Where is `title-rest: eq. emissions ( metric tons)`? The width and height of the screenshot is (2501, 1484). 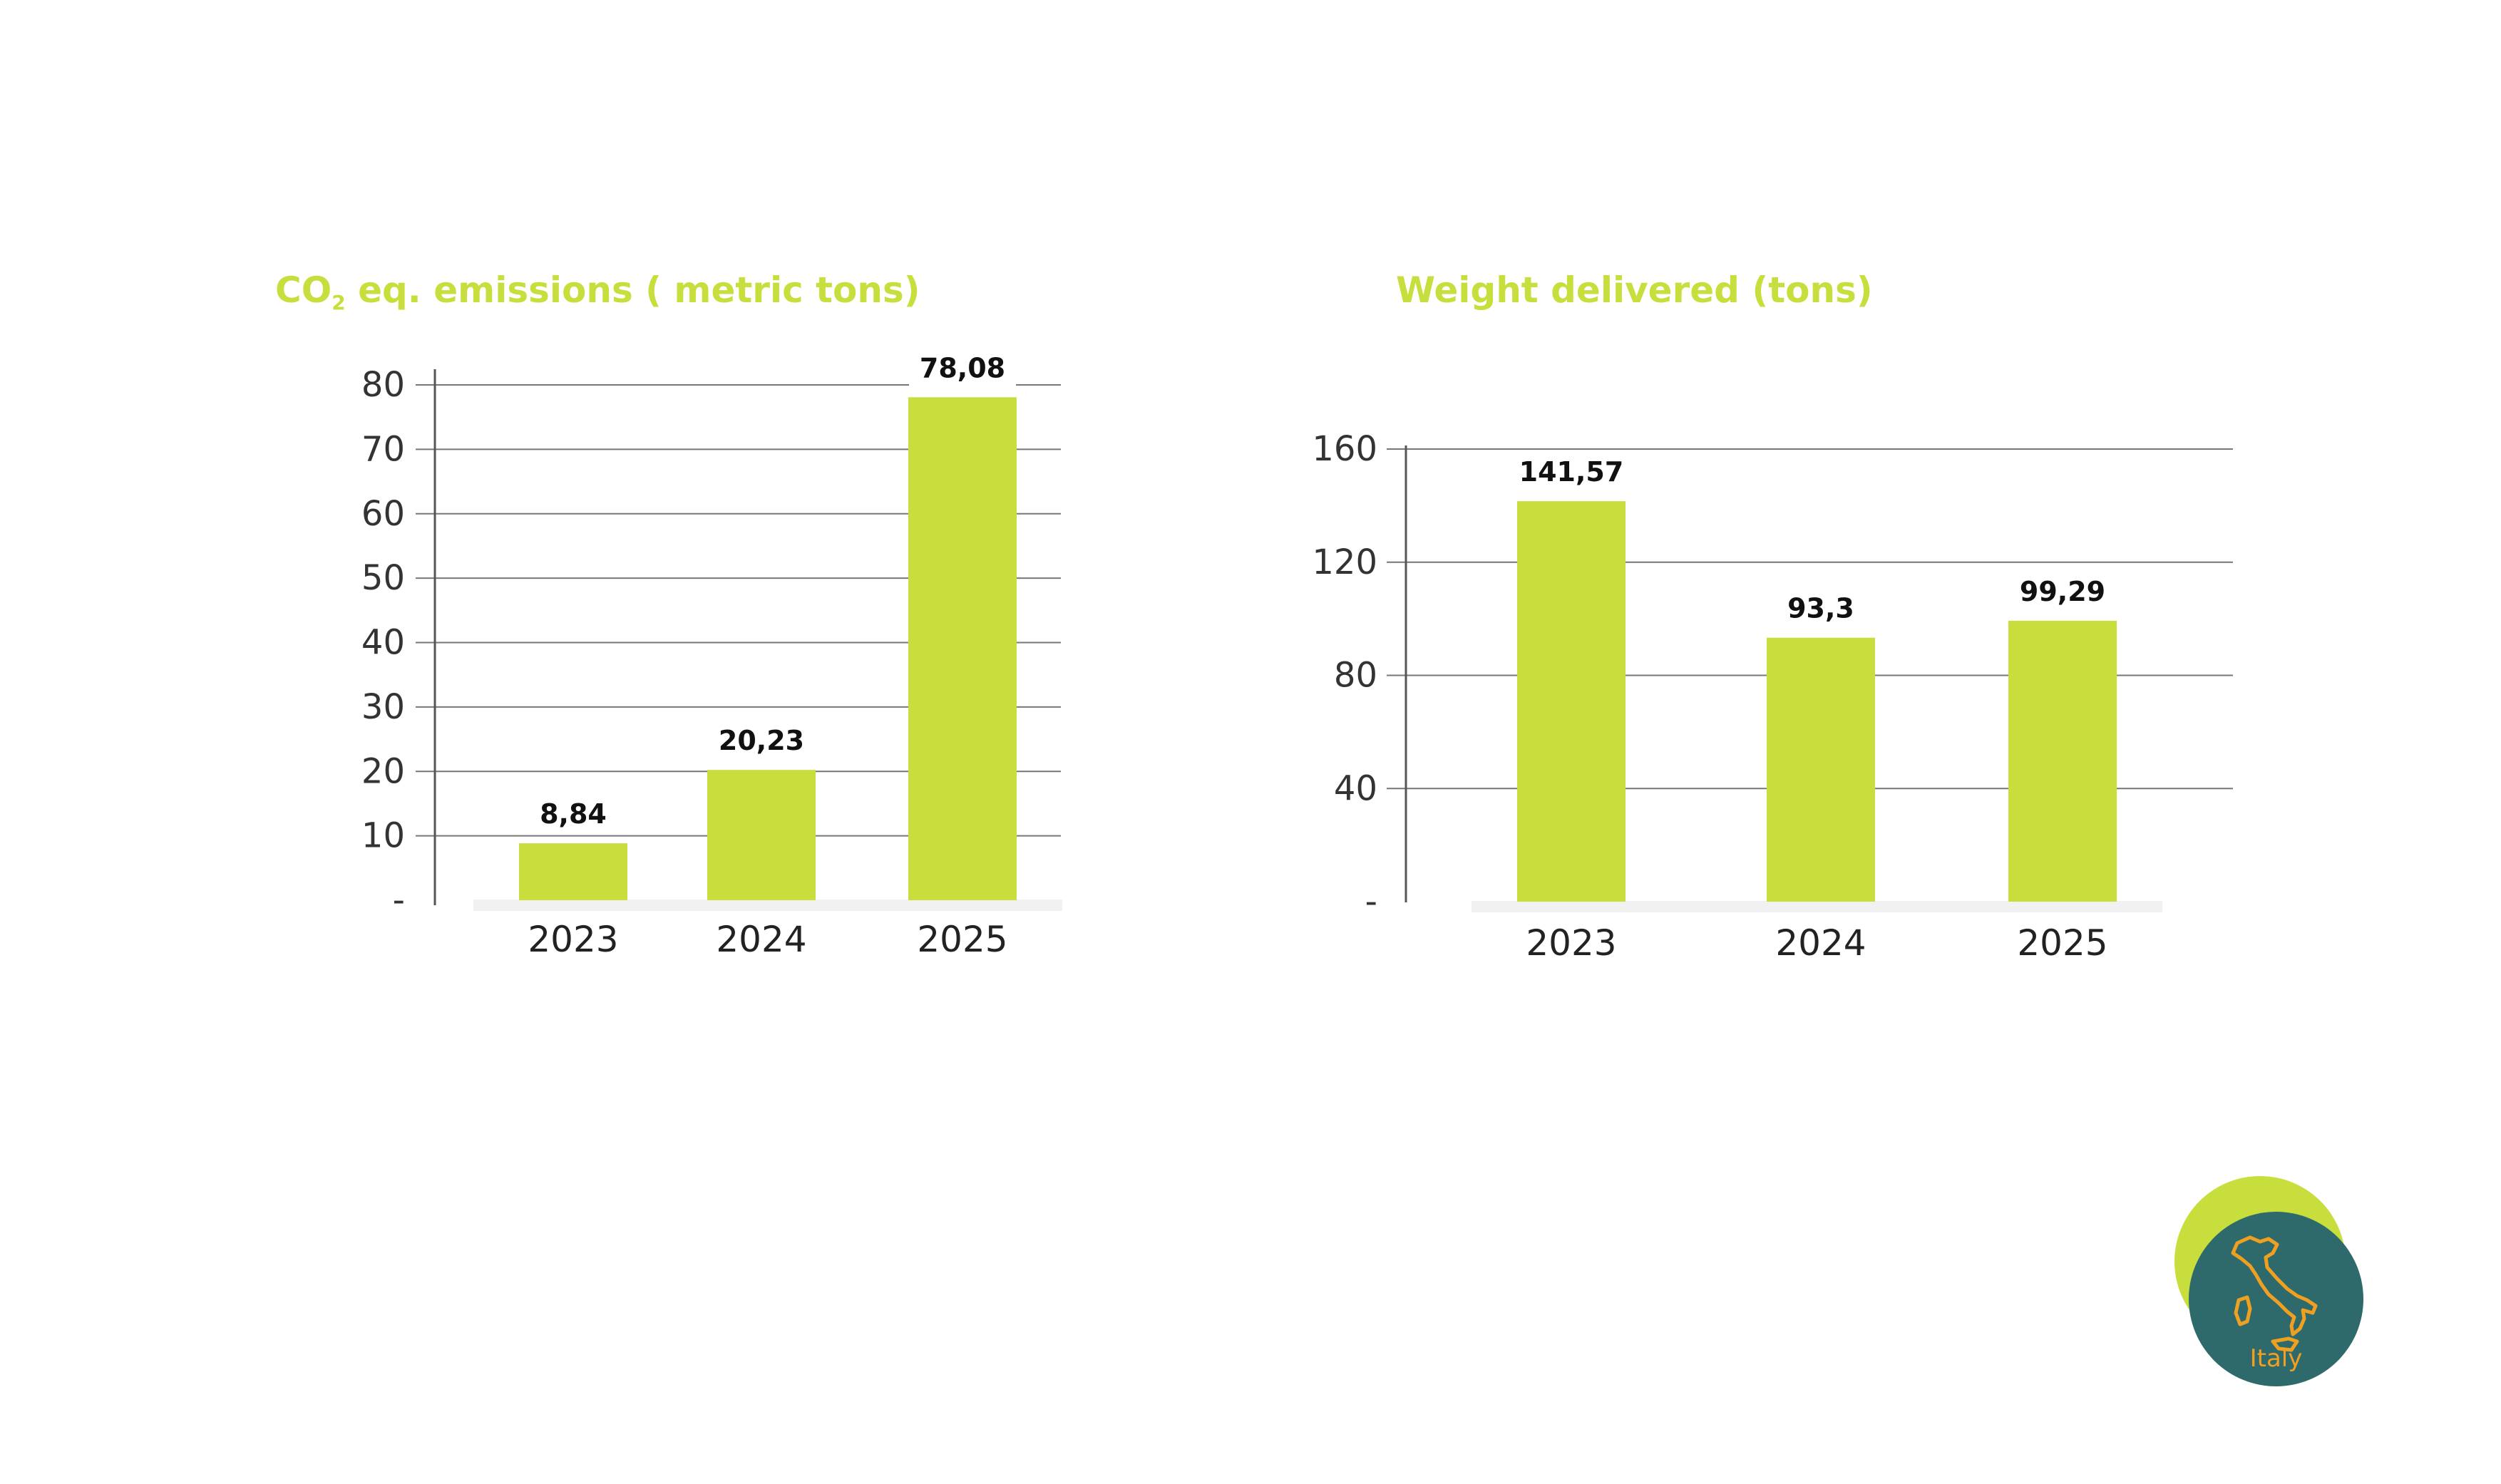 title-rest: eq. emissions ( metric tons) is located at coordinates (633, 290).